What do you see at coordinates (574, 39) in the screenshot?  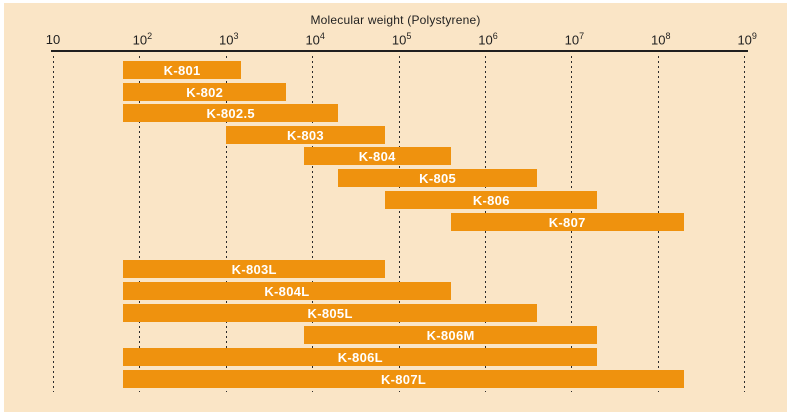 I see `x-axis-tick-label: 10⁷` at bounding box center [574, 39].